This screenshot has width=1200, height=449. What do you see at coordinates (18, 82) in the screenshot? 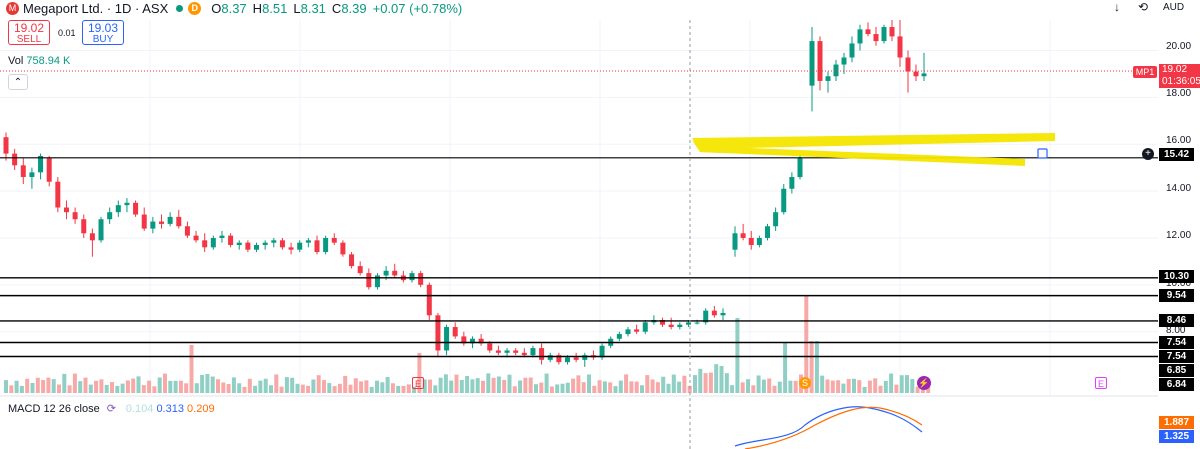
I see `collapse-legend-button: ⌃` at bounding box center [18, 82].